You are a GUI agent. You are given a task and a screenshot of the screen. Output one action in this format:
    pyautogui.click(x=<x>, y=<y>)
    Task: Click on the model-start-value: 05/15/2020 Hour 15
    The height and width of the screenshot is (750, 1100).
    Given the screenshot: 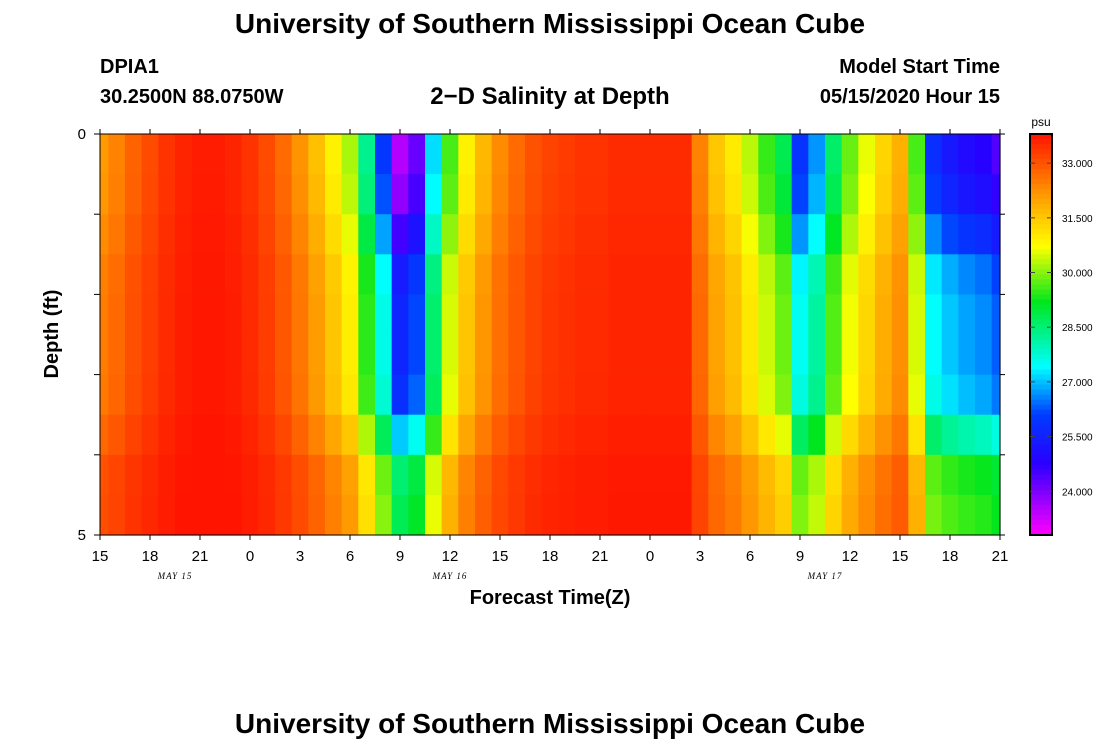 What is the action you would take?
    pyautogui.click(x=909, y=97)
    